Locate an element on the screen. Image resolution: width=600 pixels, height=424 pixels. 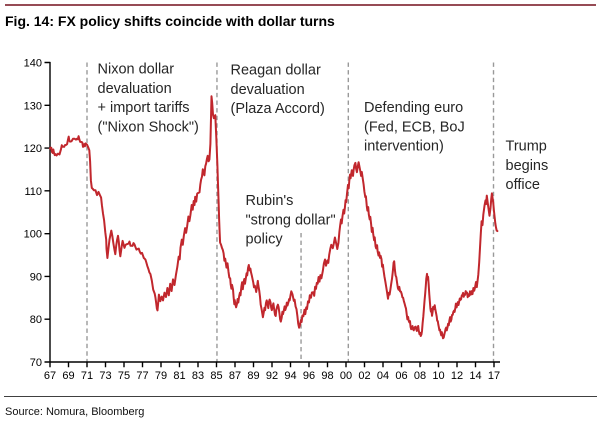
footer-rule is located at coordinates (300, 396).